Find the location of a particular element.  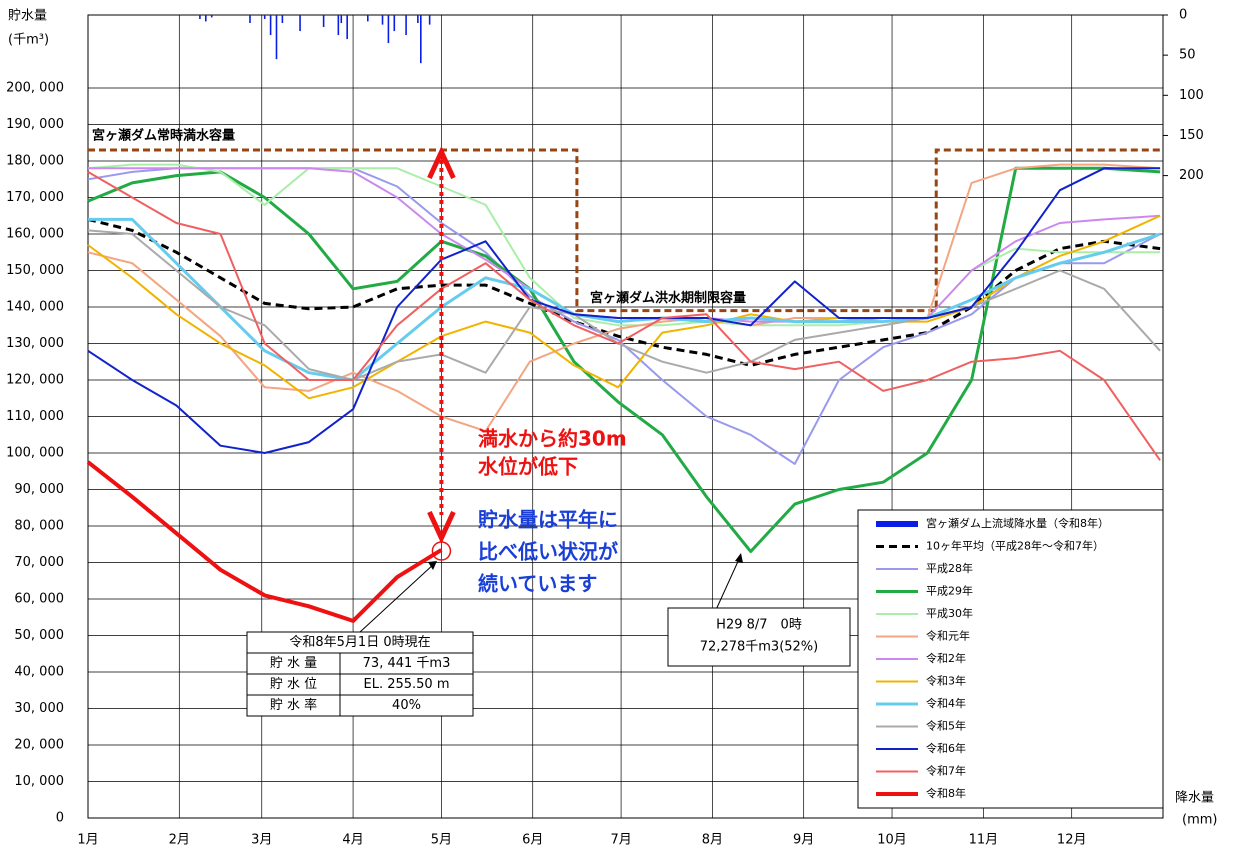

y2-tick-label: 100 is located at coordinates (1191, 95).